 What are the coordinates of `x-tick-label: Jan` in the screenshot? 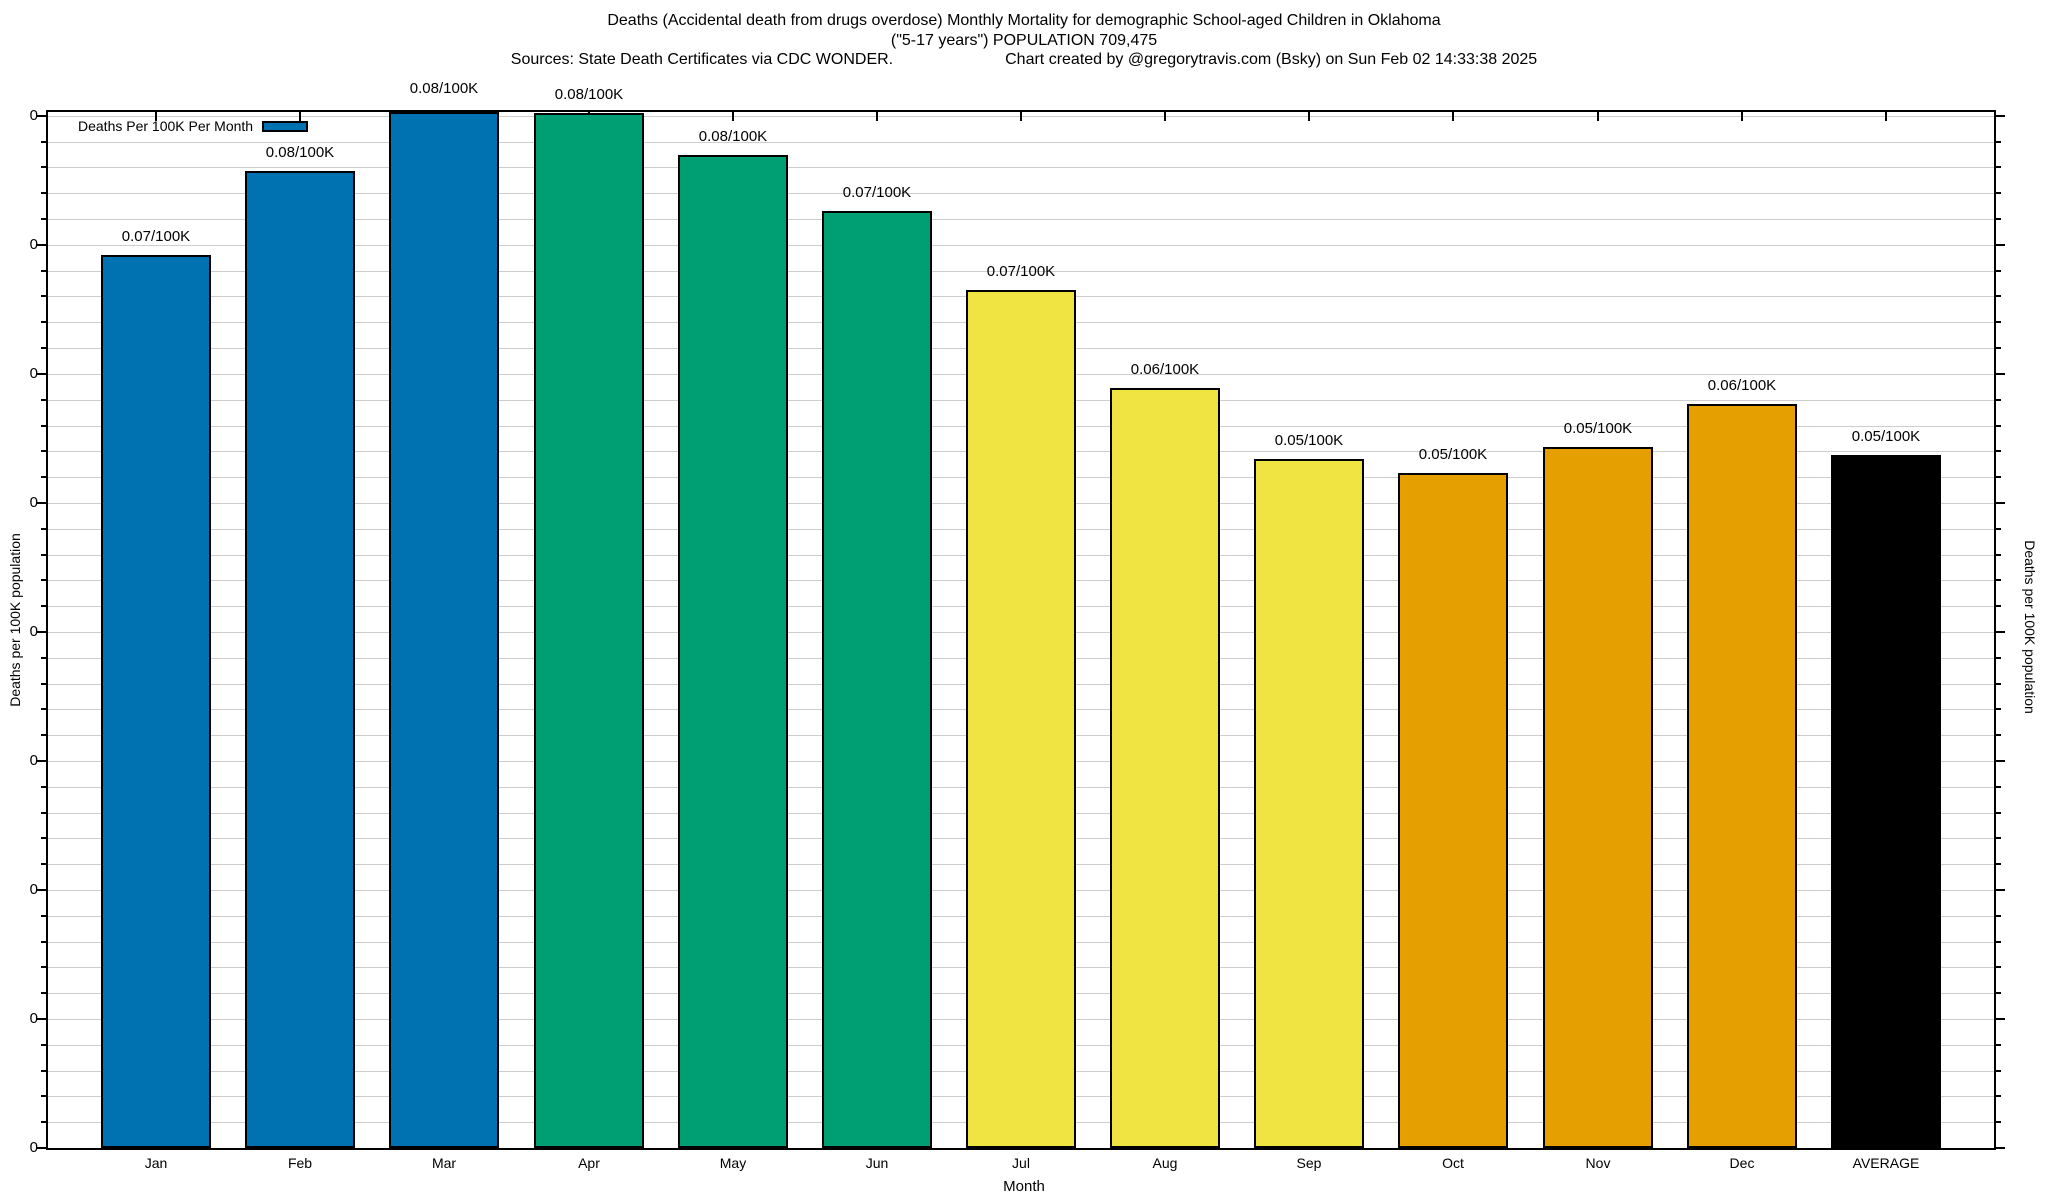 It's located at (156, 1163).